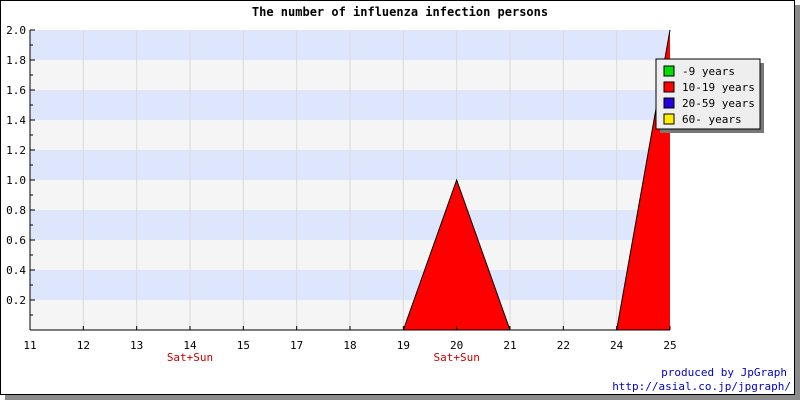 The height and width of the screenshot is (400, 800). What do you see at coordinates (563, 345) in the screenshot?
I see `x-tick-label: 22` at bounding box center [563, 345].